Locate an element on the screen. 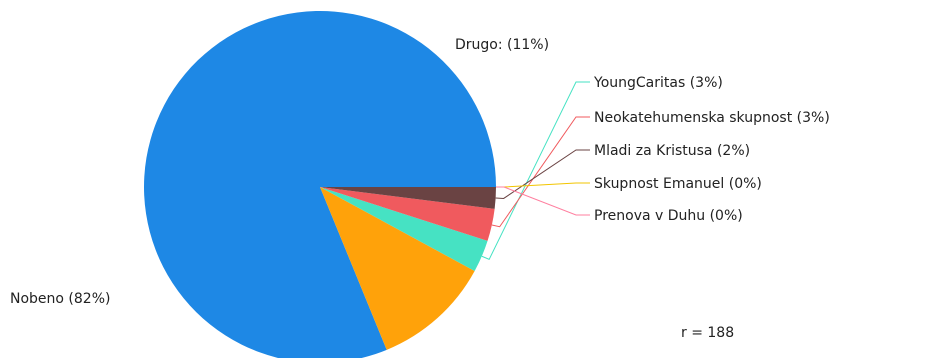  slice-mladi-za-kristusa is located at coordinates (408, 198).